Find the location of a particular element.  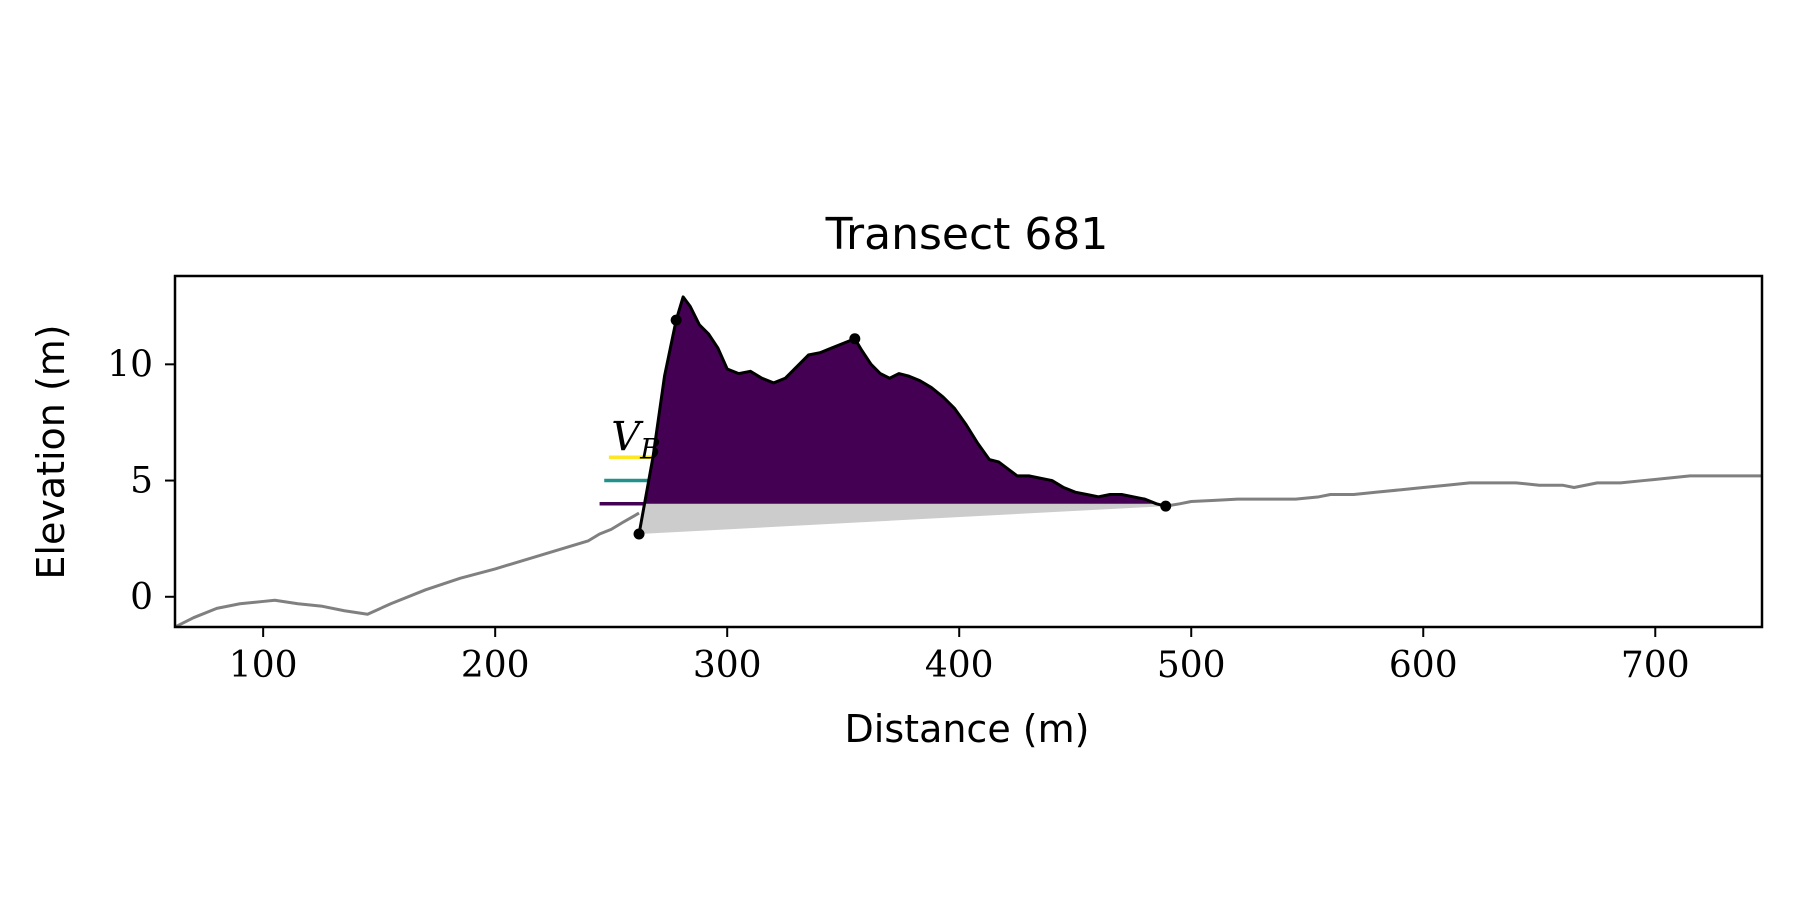

x-axis: 100 200 300 400 500 600 700 is located at coordinates (959, 656).